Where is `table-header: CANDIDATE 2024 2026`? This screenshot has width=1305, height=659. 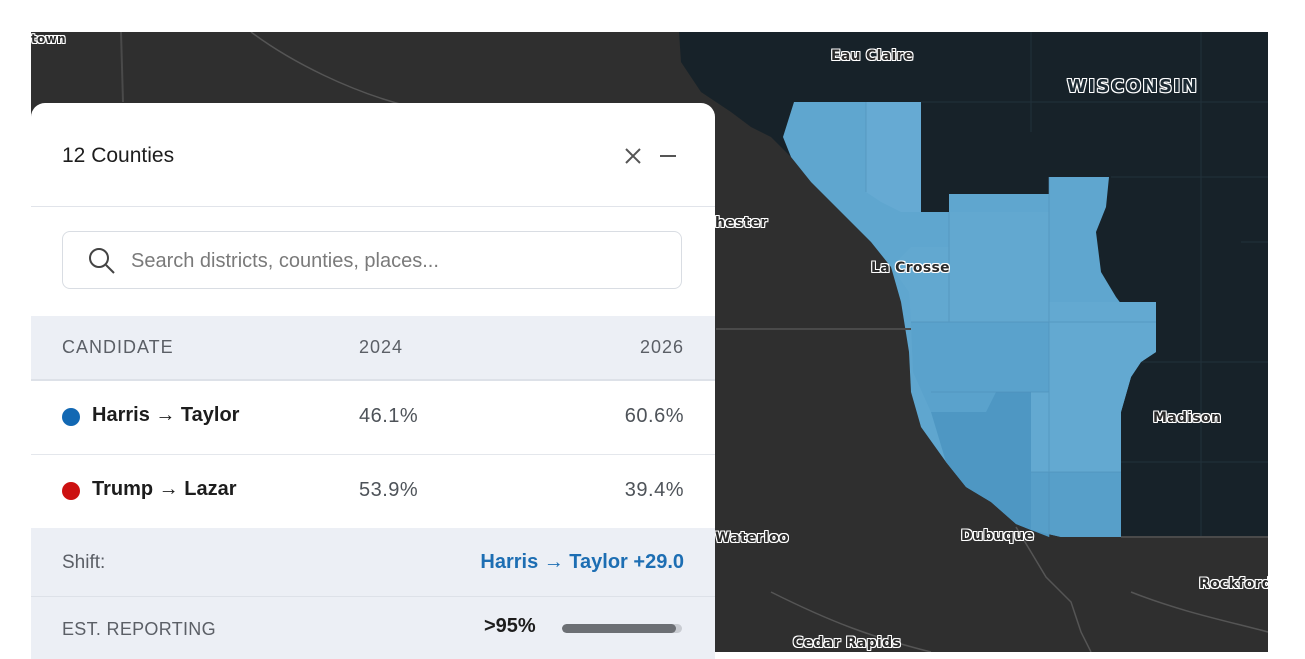
table-header: CANDIDATE 2024 2026 is located at coordinates (373, 348).